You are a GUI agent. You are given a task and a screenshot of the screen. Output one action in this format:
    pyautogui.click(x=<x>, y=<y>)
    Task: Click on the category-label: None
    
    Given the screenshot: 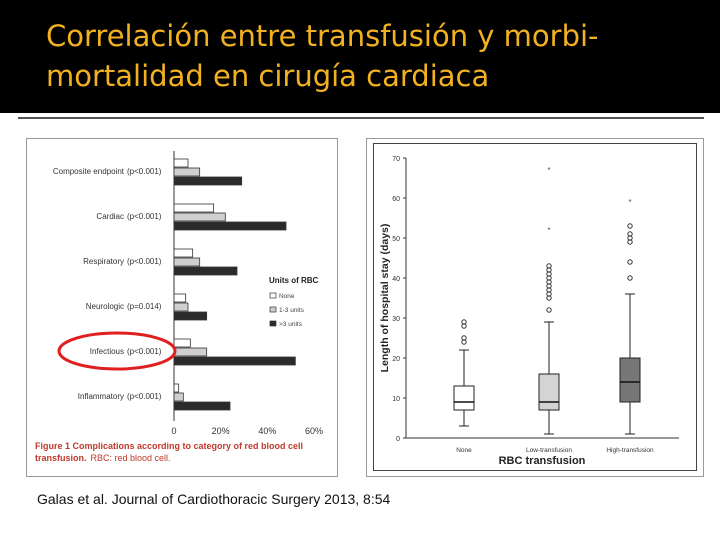 What is the action you would take?
    pyautogui.click(x=464, y=450)
    